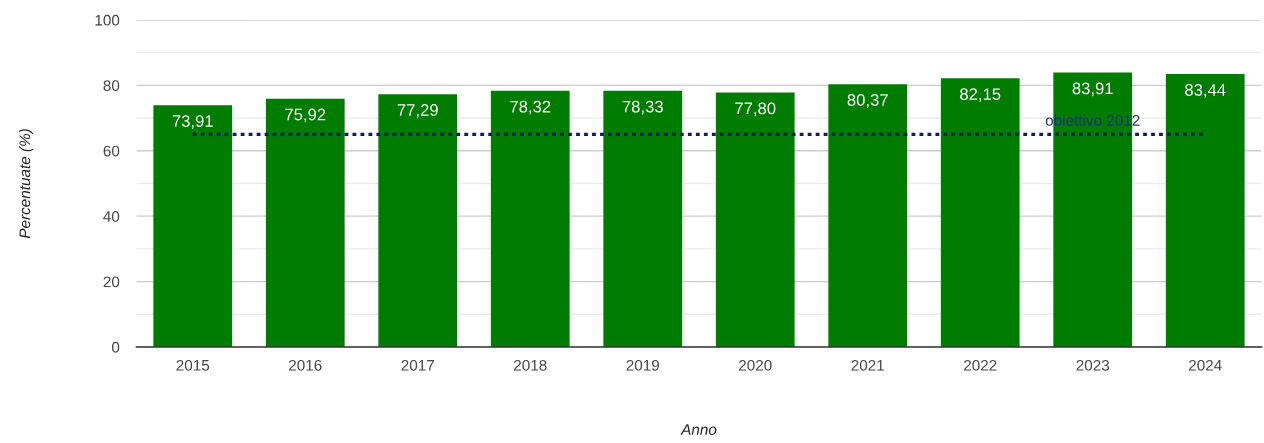 The height and width of the screenshot is (443, 1264). I want to click on x-tick-label: 2021, so click(867, 365).